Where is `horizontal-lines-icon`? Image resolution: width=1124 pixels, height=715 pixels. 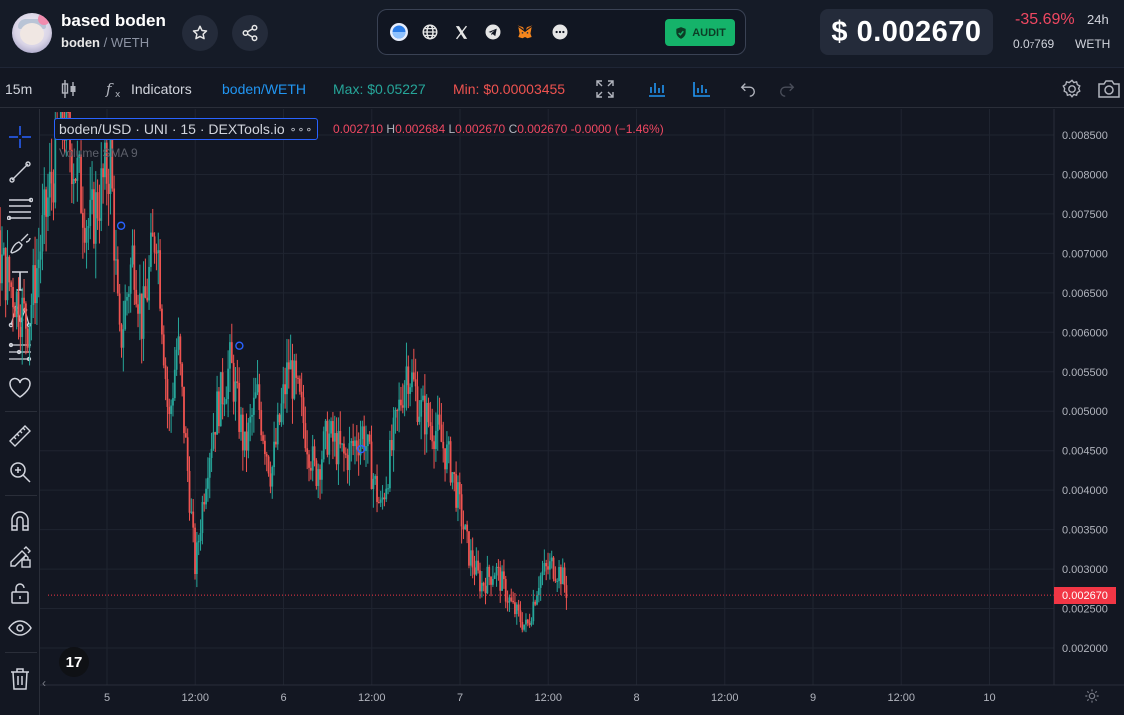 horizontal-lines-icon is located at coordinates (20, 208).